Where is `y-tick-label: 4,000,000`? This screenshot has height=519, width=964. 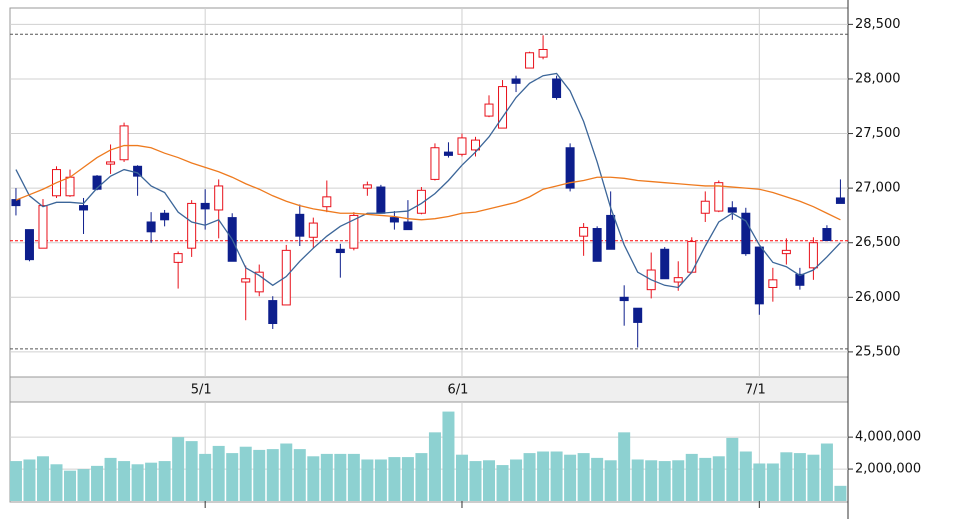 y-tick-label: 4,000,000 is located at coordinates (888, 437).